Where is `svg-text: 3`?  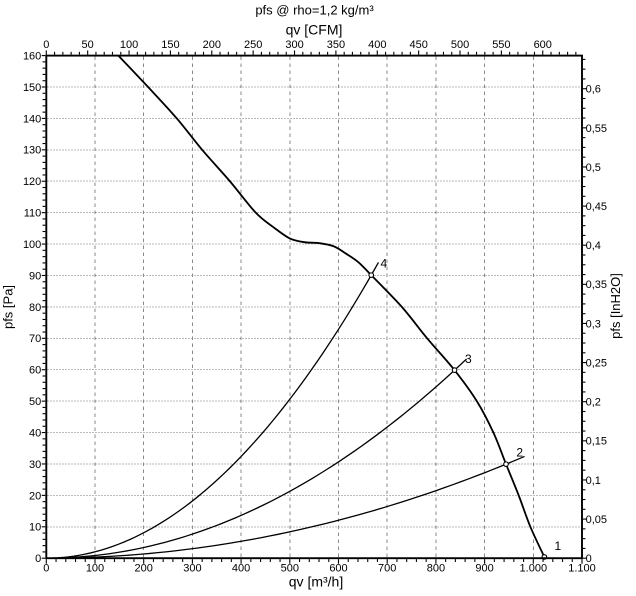
svg-text: 3 is located at coordinates (468, 359).